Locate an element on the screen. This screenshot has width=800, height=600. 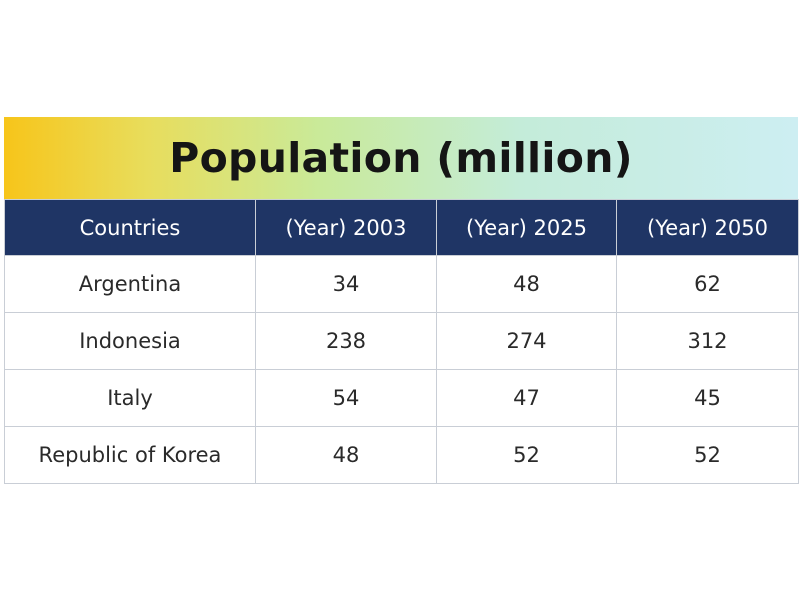
title-banner: Population (million) is located at coordinates (401, 158).